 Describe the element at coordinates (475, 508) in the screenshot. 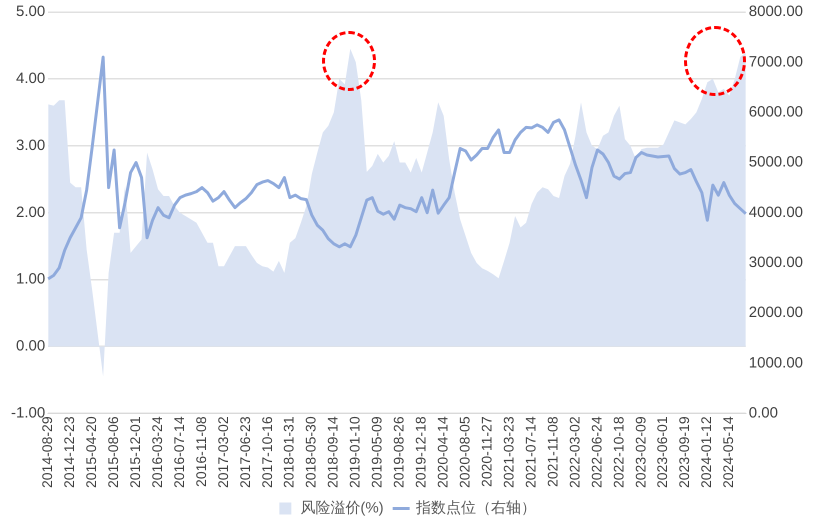

I see `legend-label: 指数点位（右轴）` at that location.